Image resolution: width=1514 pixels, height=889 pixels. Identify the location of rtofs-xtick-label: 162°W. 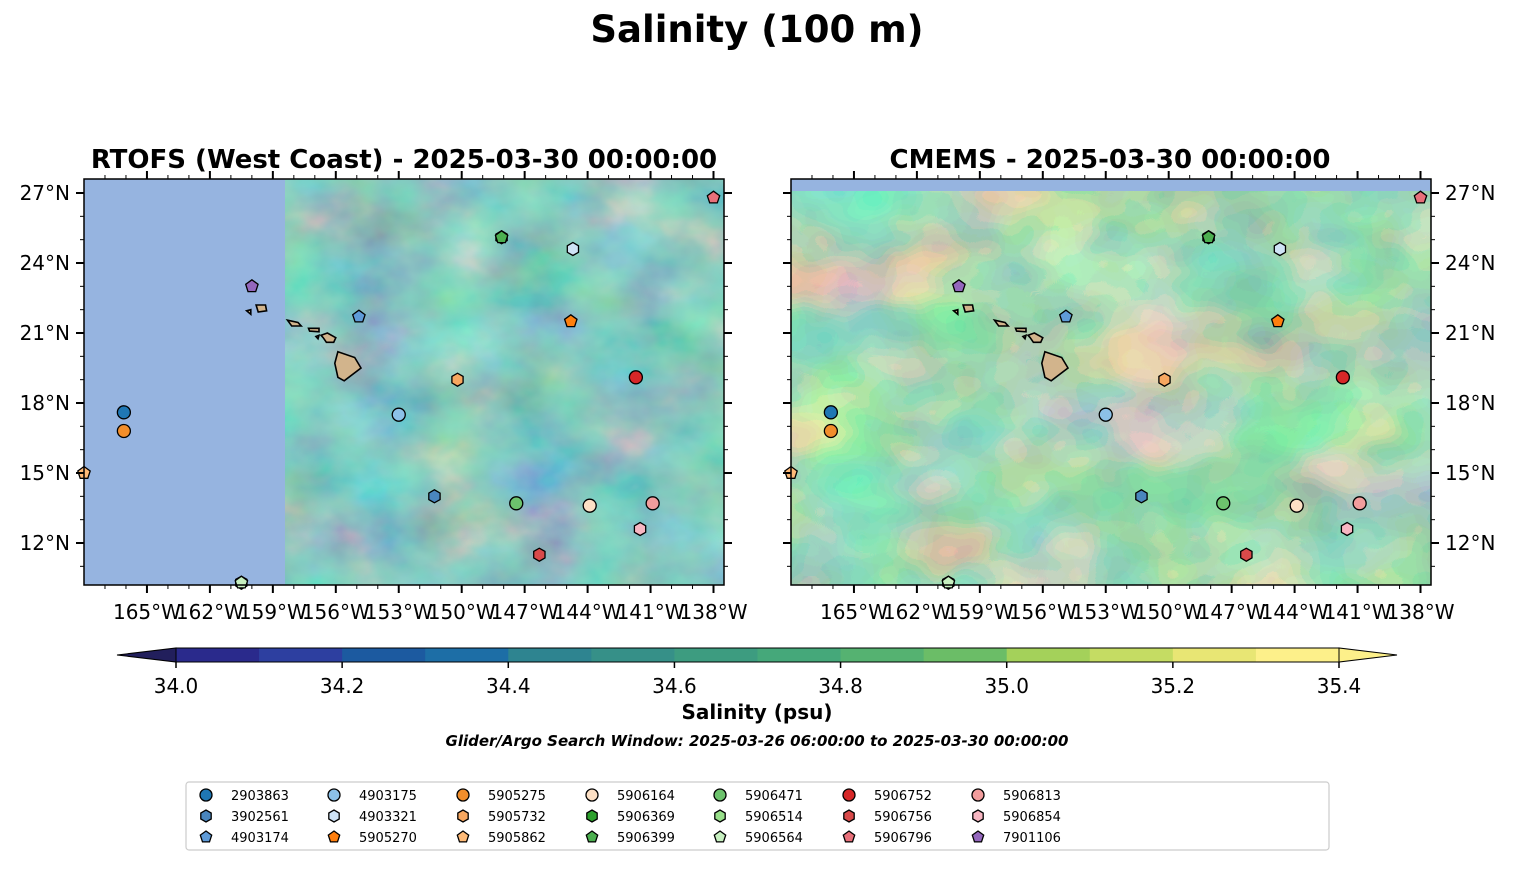
(210, 612).